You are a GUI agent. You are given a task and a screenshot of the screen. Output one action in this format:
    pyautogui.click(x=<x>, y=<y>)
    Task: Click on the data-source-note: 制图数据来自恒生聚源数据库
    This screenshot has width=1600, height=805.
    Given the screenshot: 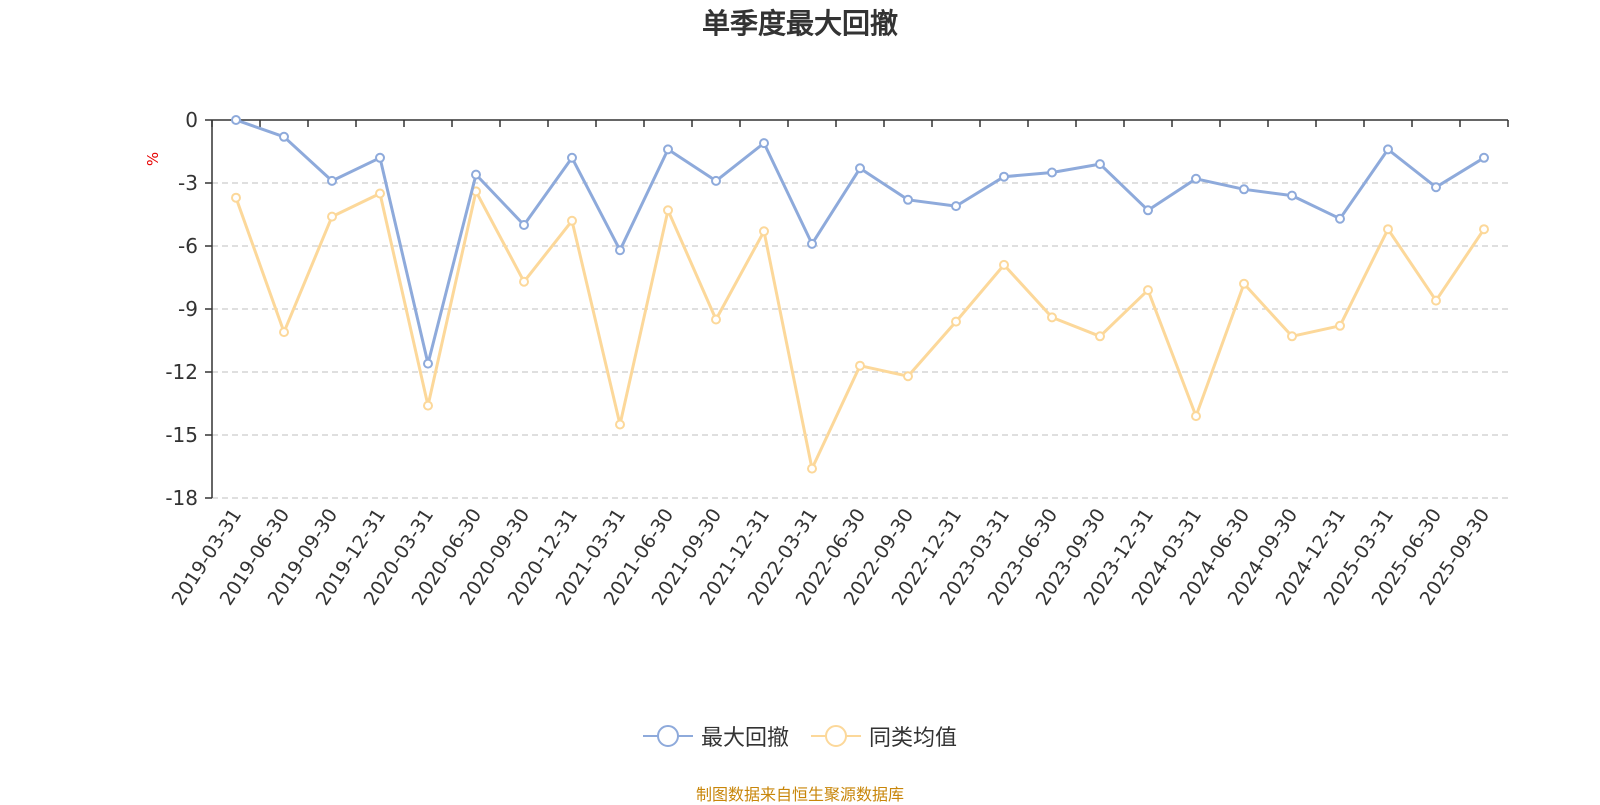 What is the action you would take?
    pyautogui.click(x=799, y=794)
    